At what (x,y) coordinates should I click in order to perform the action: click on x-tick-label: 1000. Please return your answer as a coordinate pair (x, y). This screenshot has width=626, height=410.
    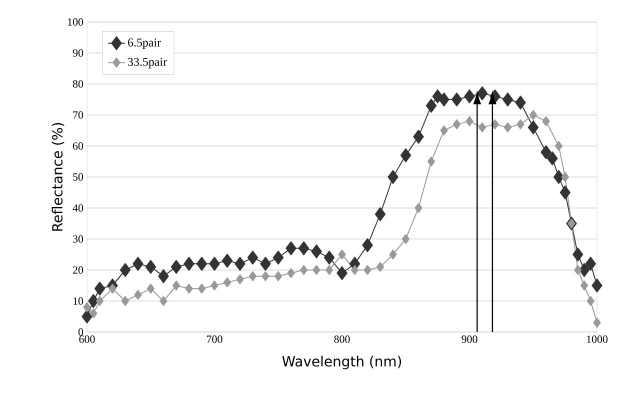
    Looking at the image, I should click on (597, 339).